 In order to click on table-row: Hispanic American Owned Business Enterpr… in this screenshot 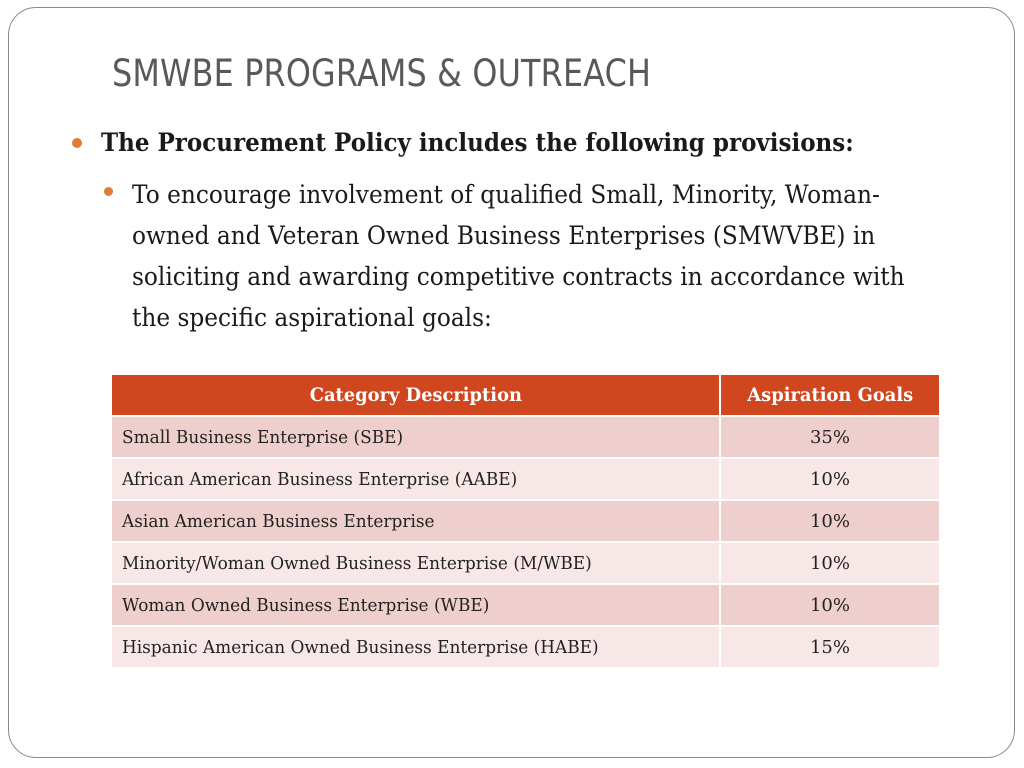, I will do `click(525, 646)`.